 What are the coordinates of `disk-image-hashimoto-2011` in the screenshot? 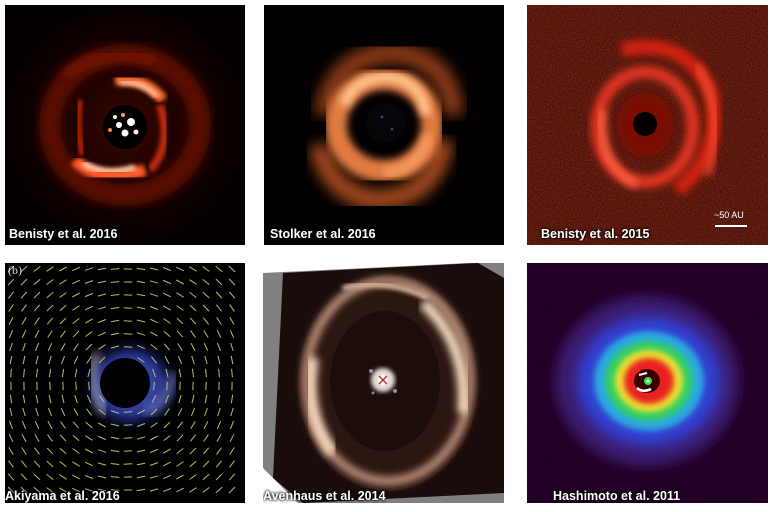 It's located at (647, 383).